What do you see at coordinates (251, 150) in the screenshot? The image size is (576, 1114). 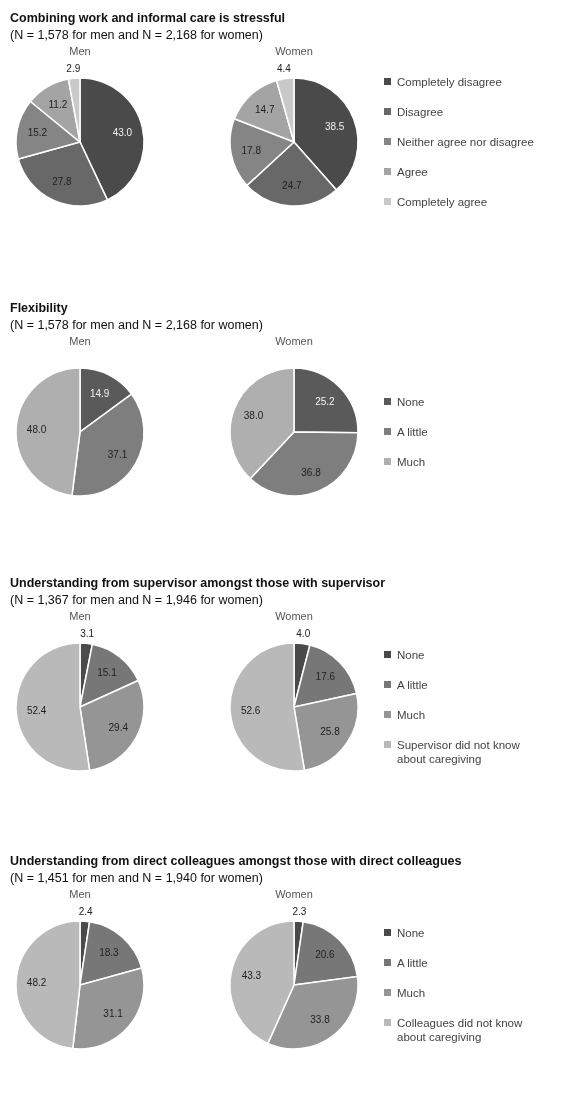 I see `data-label: 17.8` at bounding box center [251, 150].